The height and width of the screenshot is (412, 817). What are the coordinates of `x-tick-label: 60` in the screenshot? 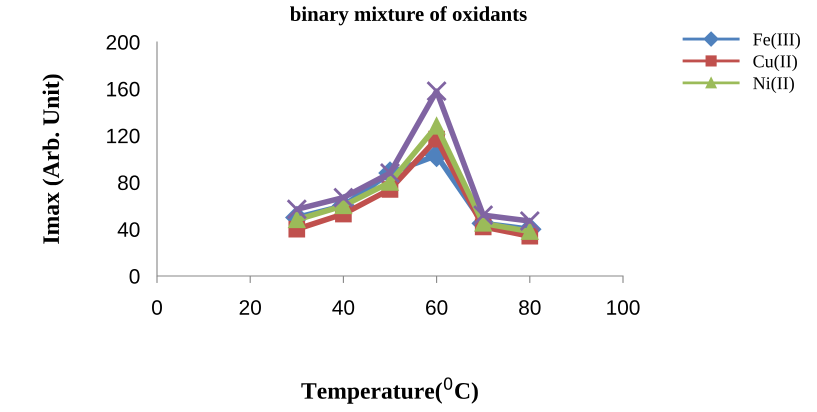 It's located at (437, 307).